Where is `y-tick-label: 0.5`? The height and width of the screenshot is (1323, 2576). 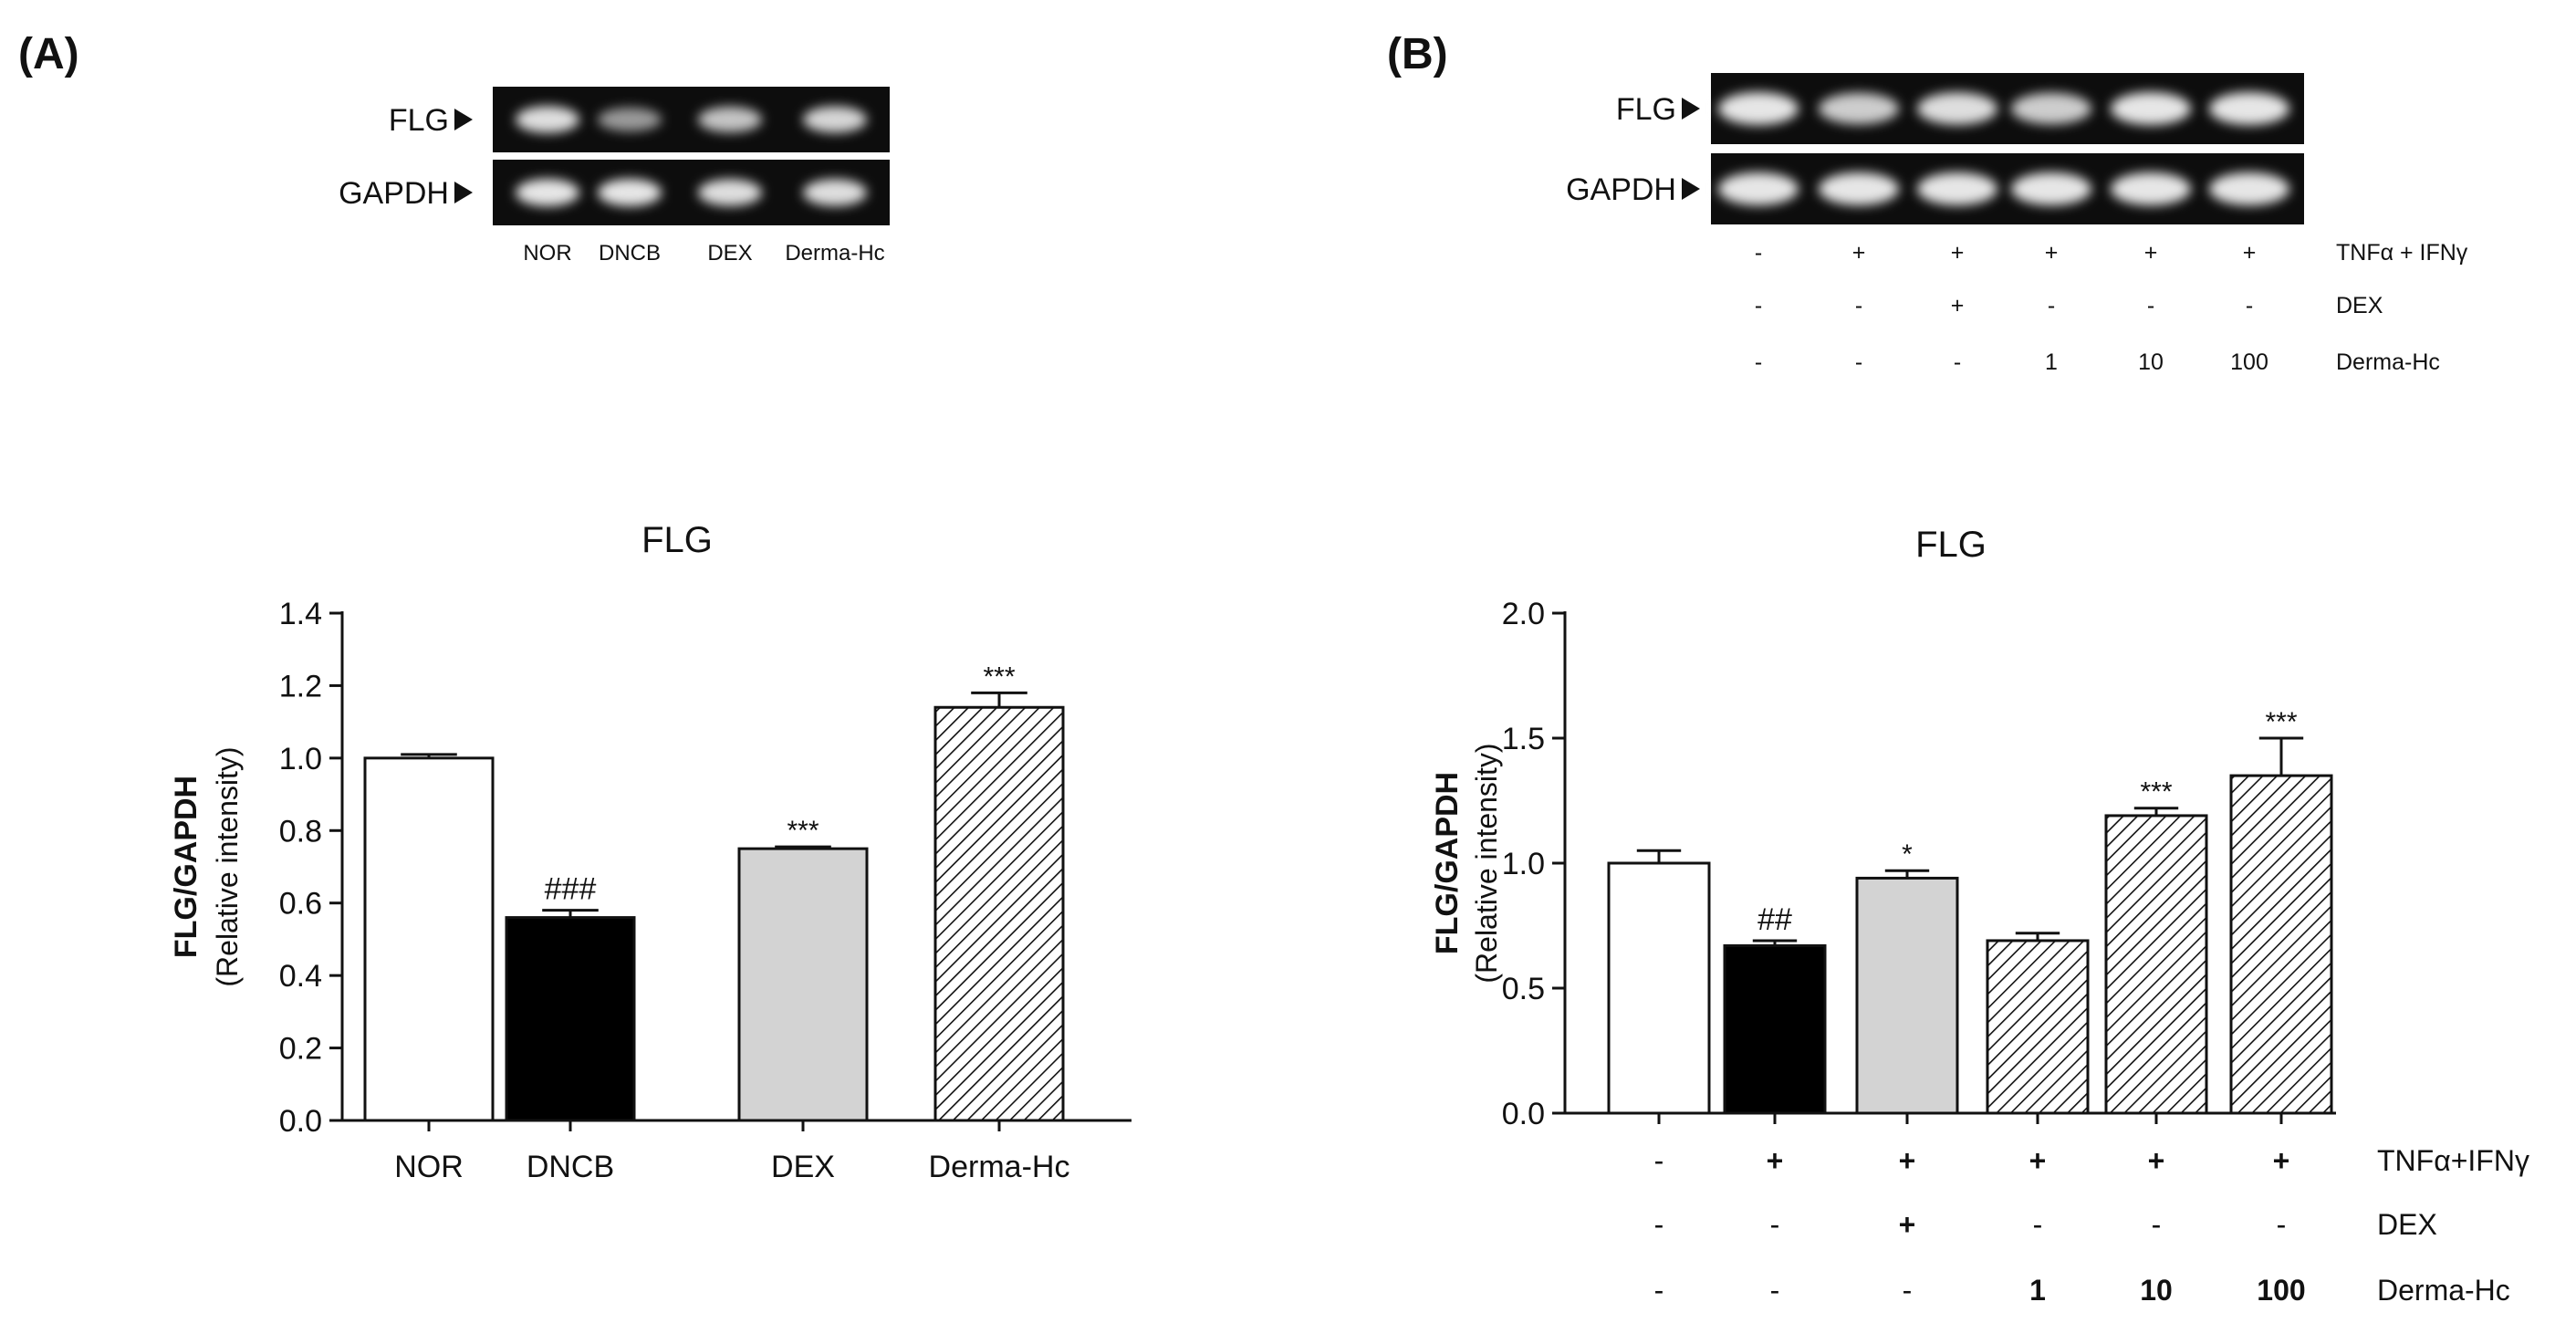
y-tick-label: 0.5 is located at coordinates (1523, 989).